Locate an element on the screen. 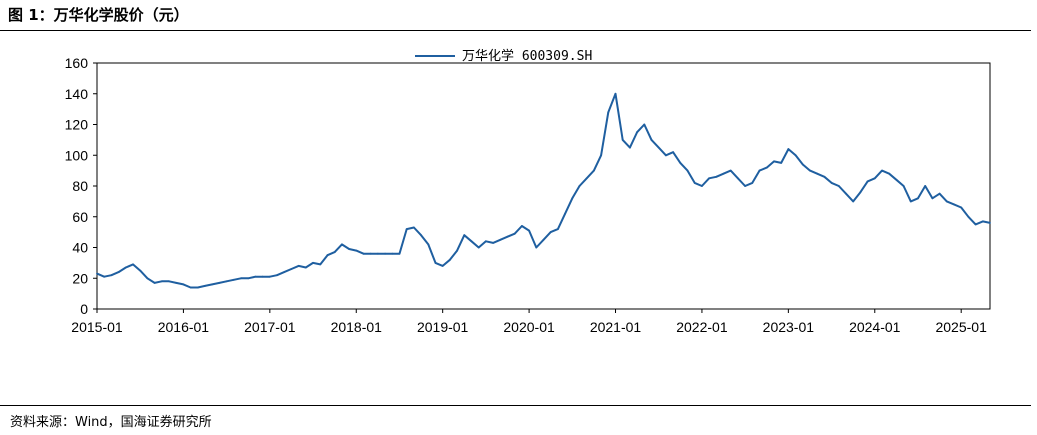  x-tick-label: 2021-01 is located at coordinates (616, 327).